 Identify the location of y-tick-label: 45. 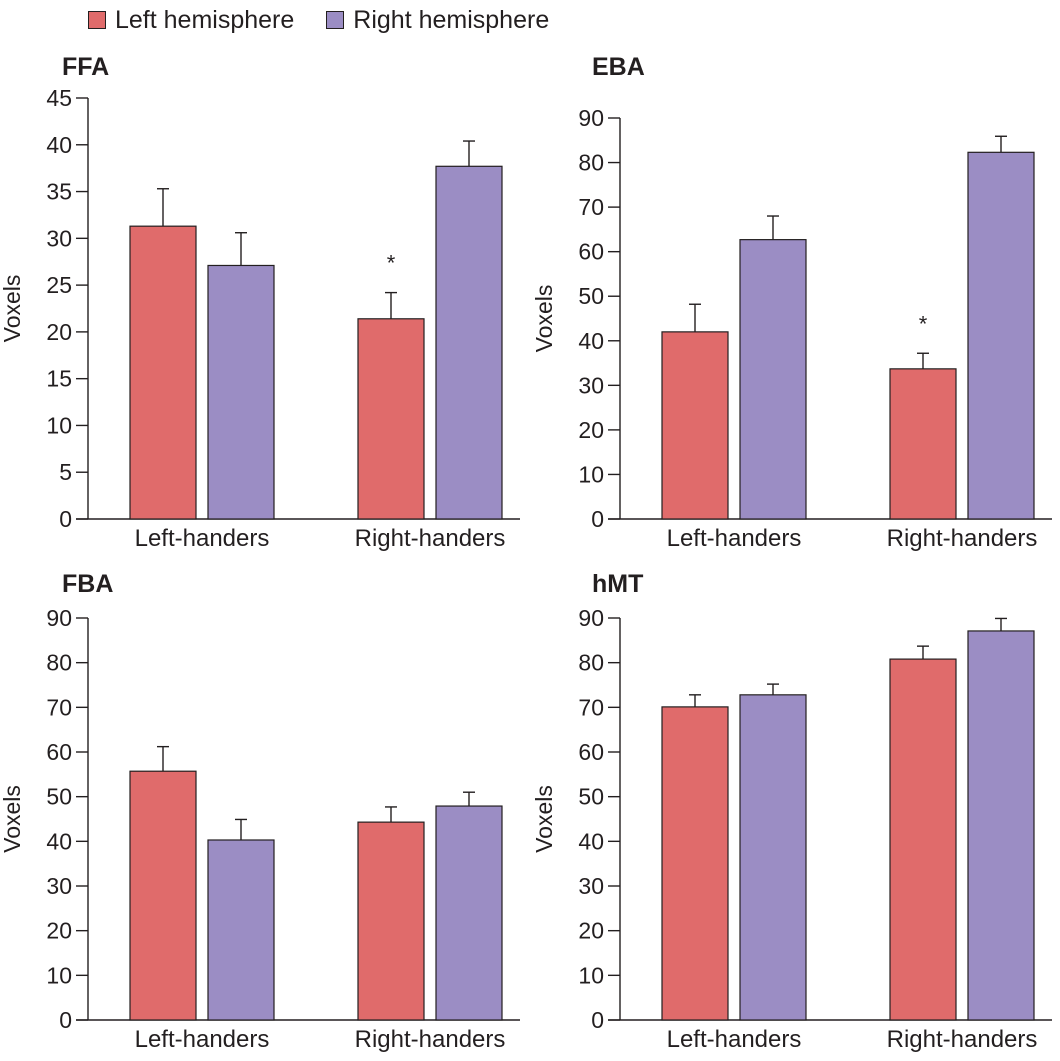
(59, 98).